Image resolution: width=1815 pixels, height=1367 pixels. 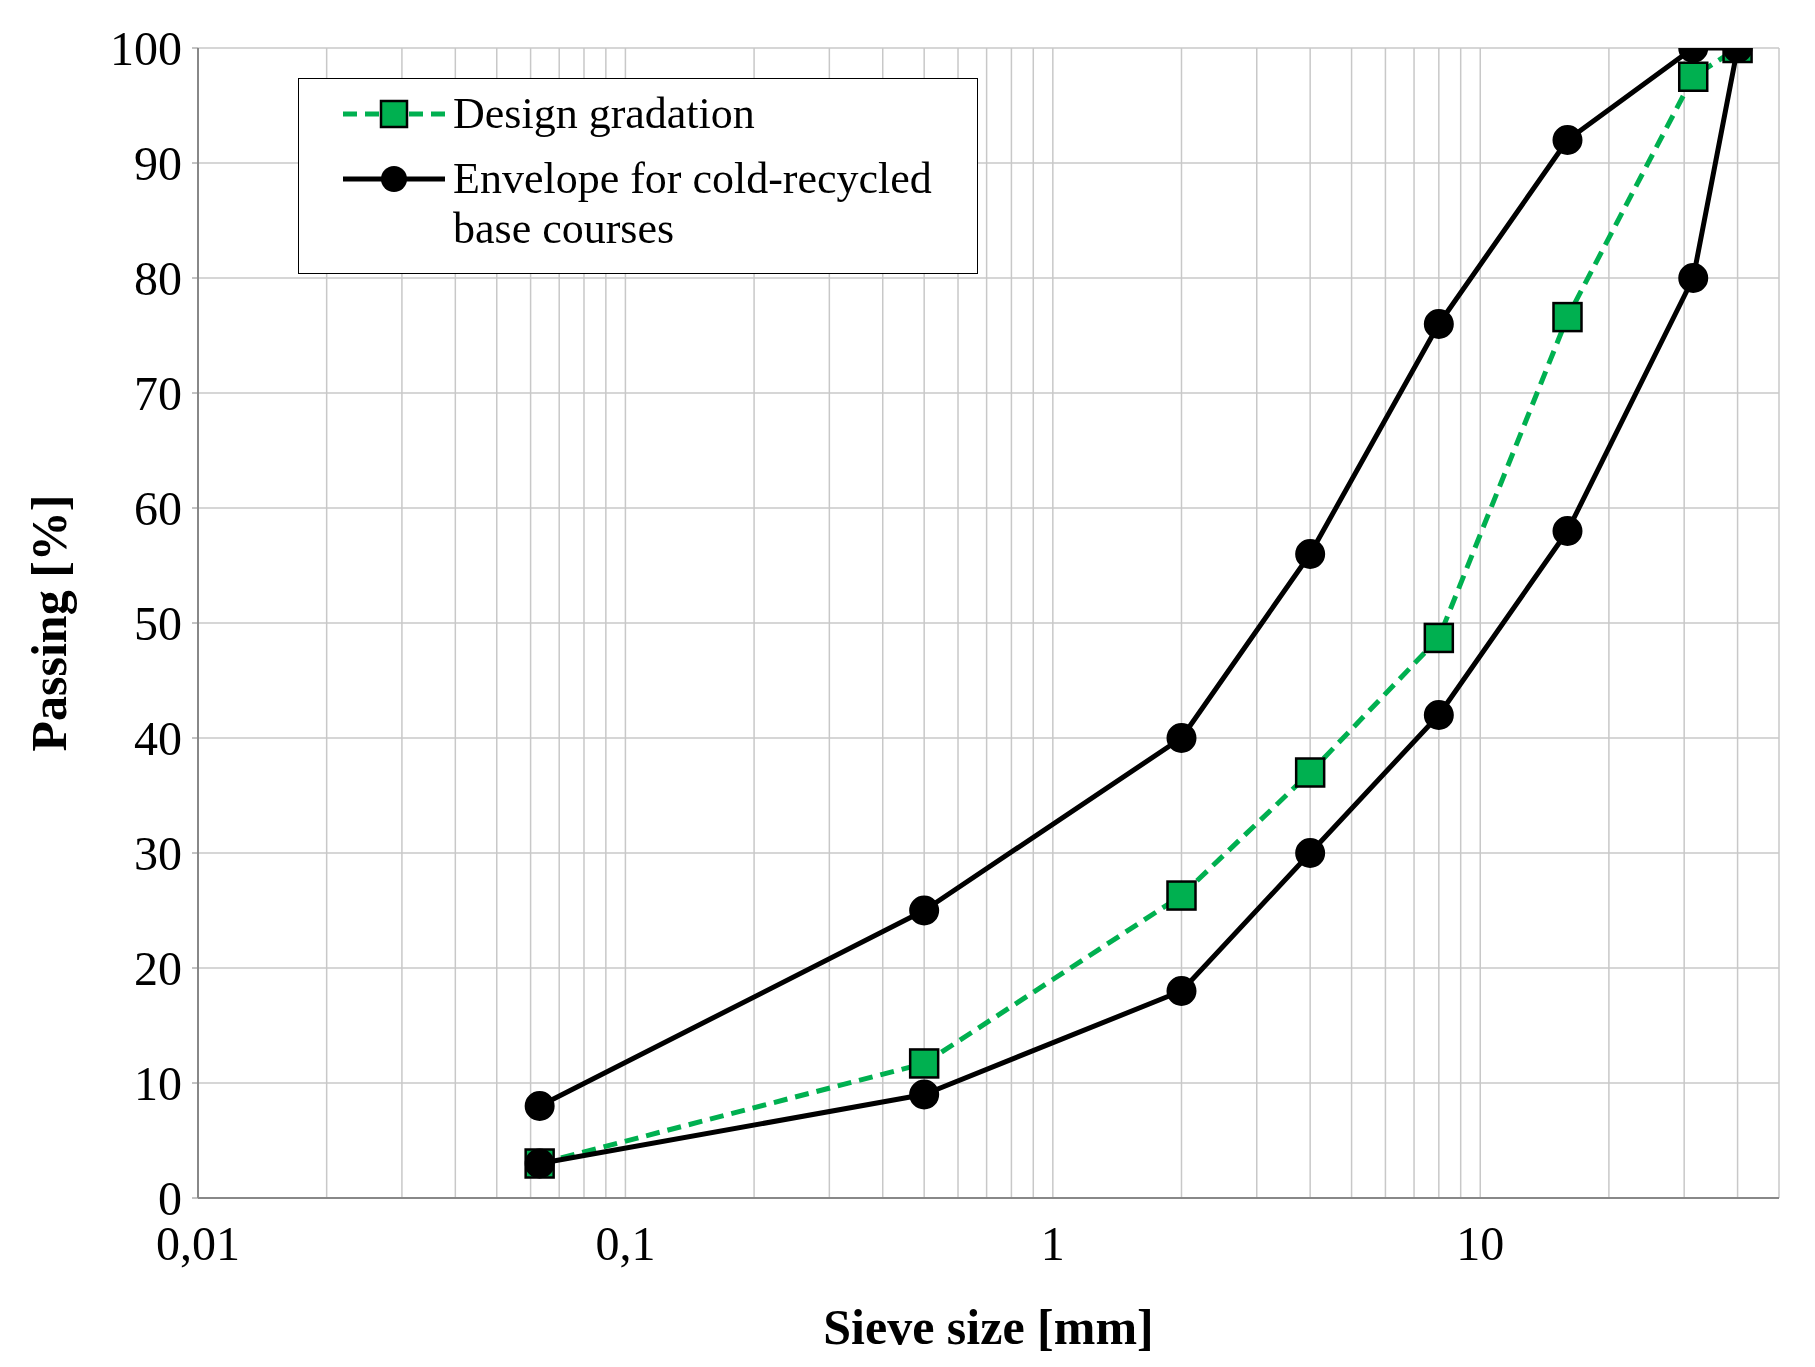 I want to click on y-tick-label: 50, so click(x=158, y=624).